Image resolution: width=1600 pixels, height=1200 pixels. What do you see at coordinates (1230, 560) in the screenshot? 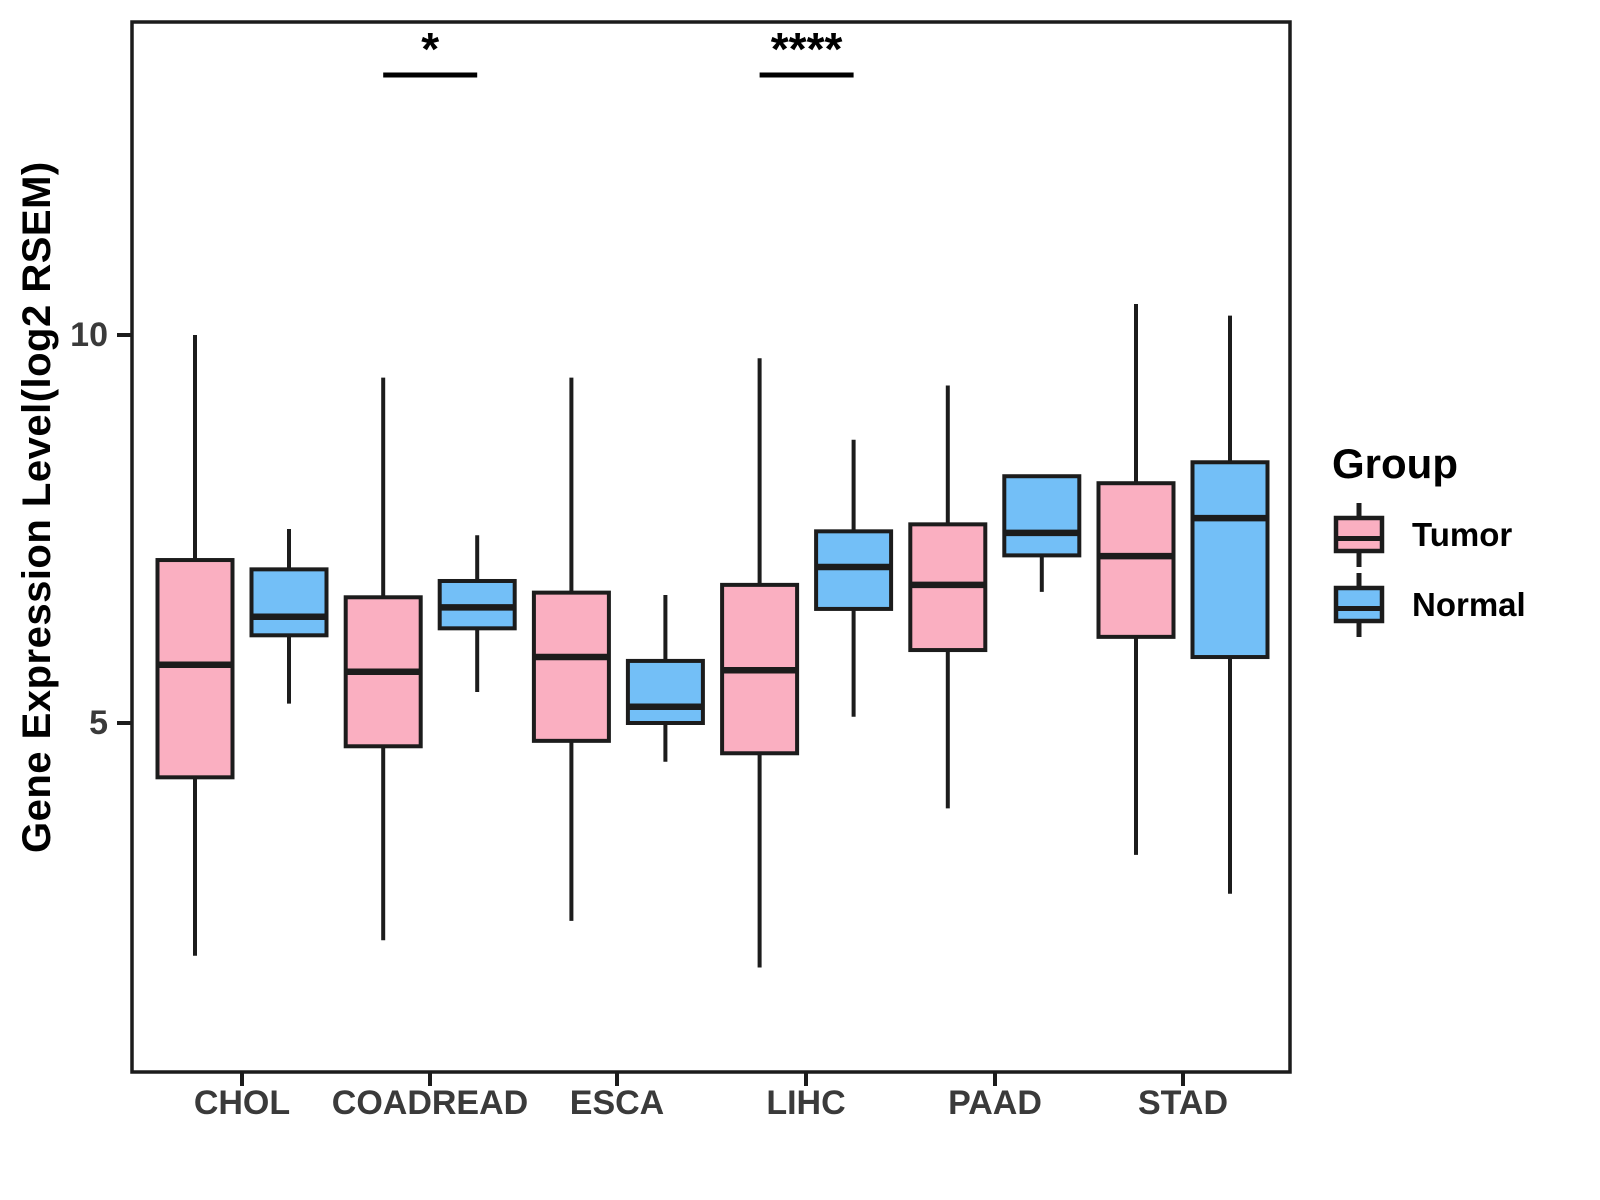
I see `box-normal-stad` at bounding box center [1230, 560].